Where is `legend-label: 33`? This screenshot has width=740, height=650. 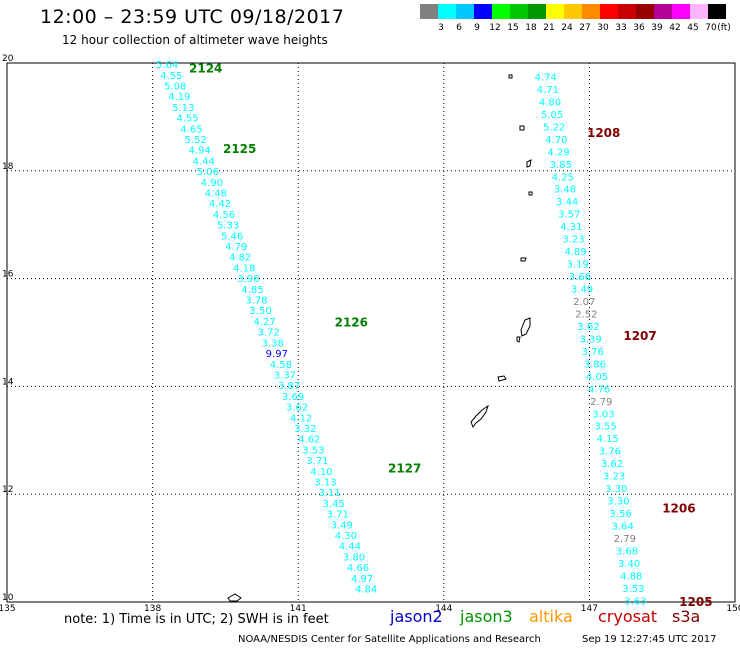
legend-label: 33 is located at coordinates (621, 28).